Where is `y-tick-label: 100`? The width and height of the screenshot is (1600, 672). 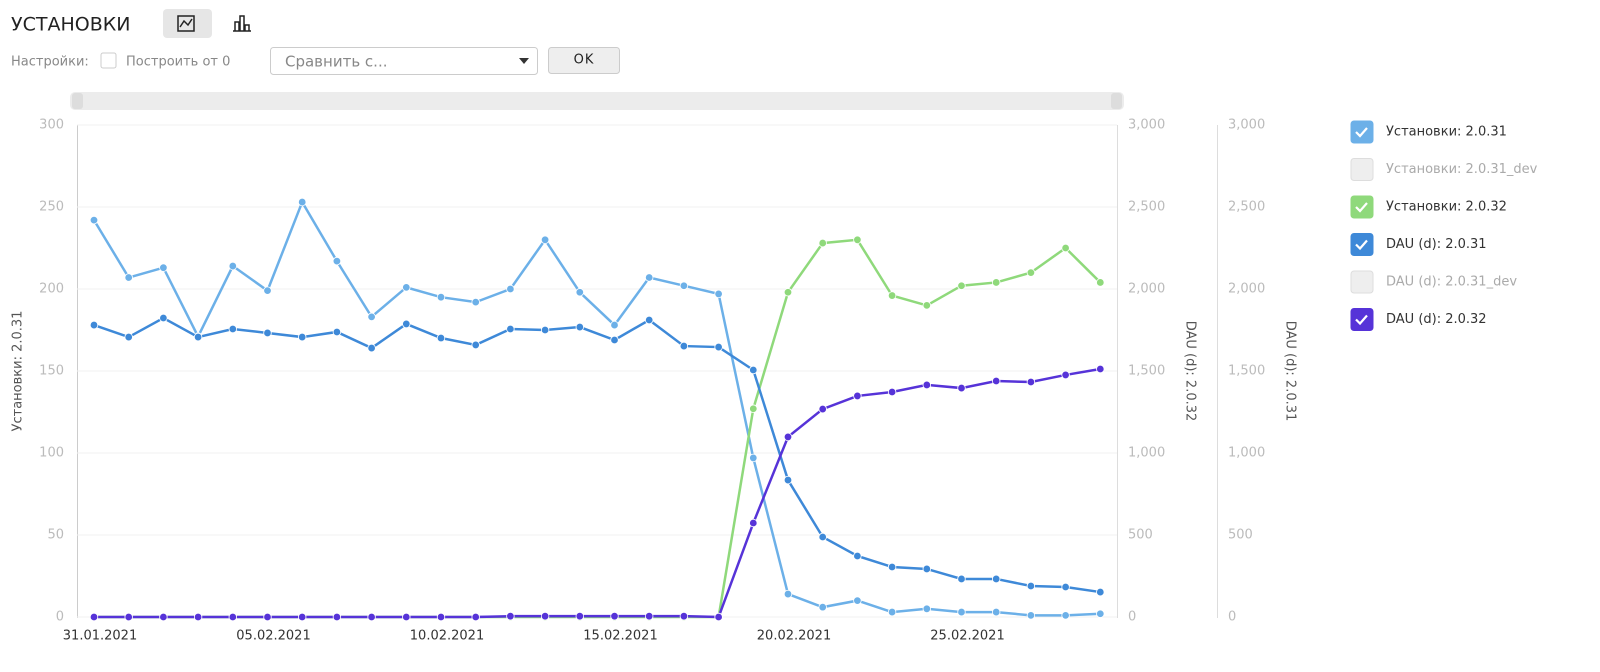
y-tick-label: 100 is located at coordinates (51, 453).